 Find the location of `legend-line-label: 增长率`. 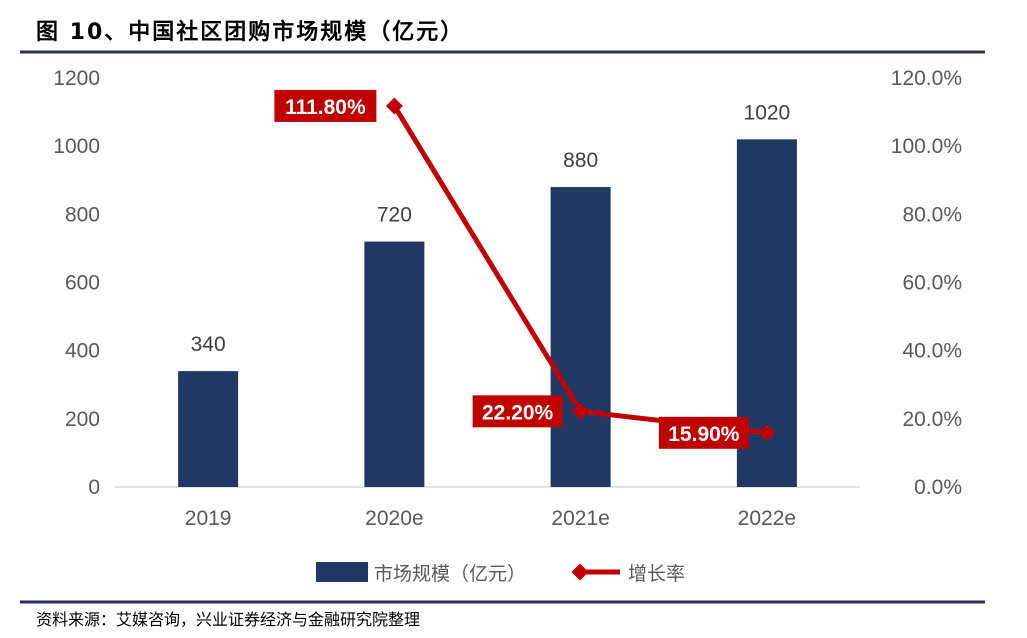

legend-line-label: 增长率 is located at coordinates (656, 574).